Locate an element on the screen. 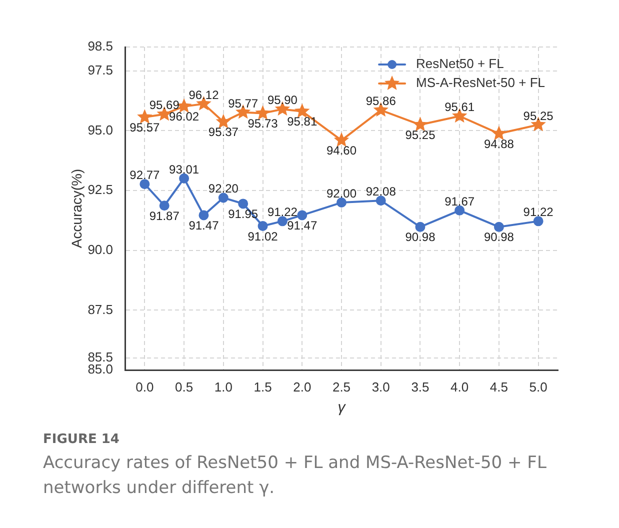  x-tick-label: 0.0 is located at coordinates (145, 386).